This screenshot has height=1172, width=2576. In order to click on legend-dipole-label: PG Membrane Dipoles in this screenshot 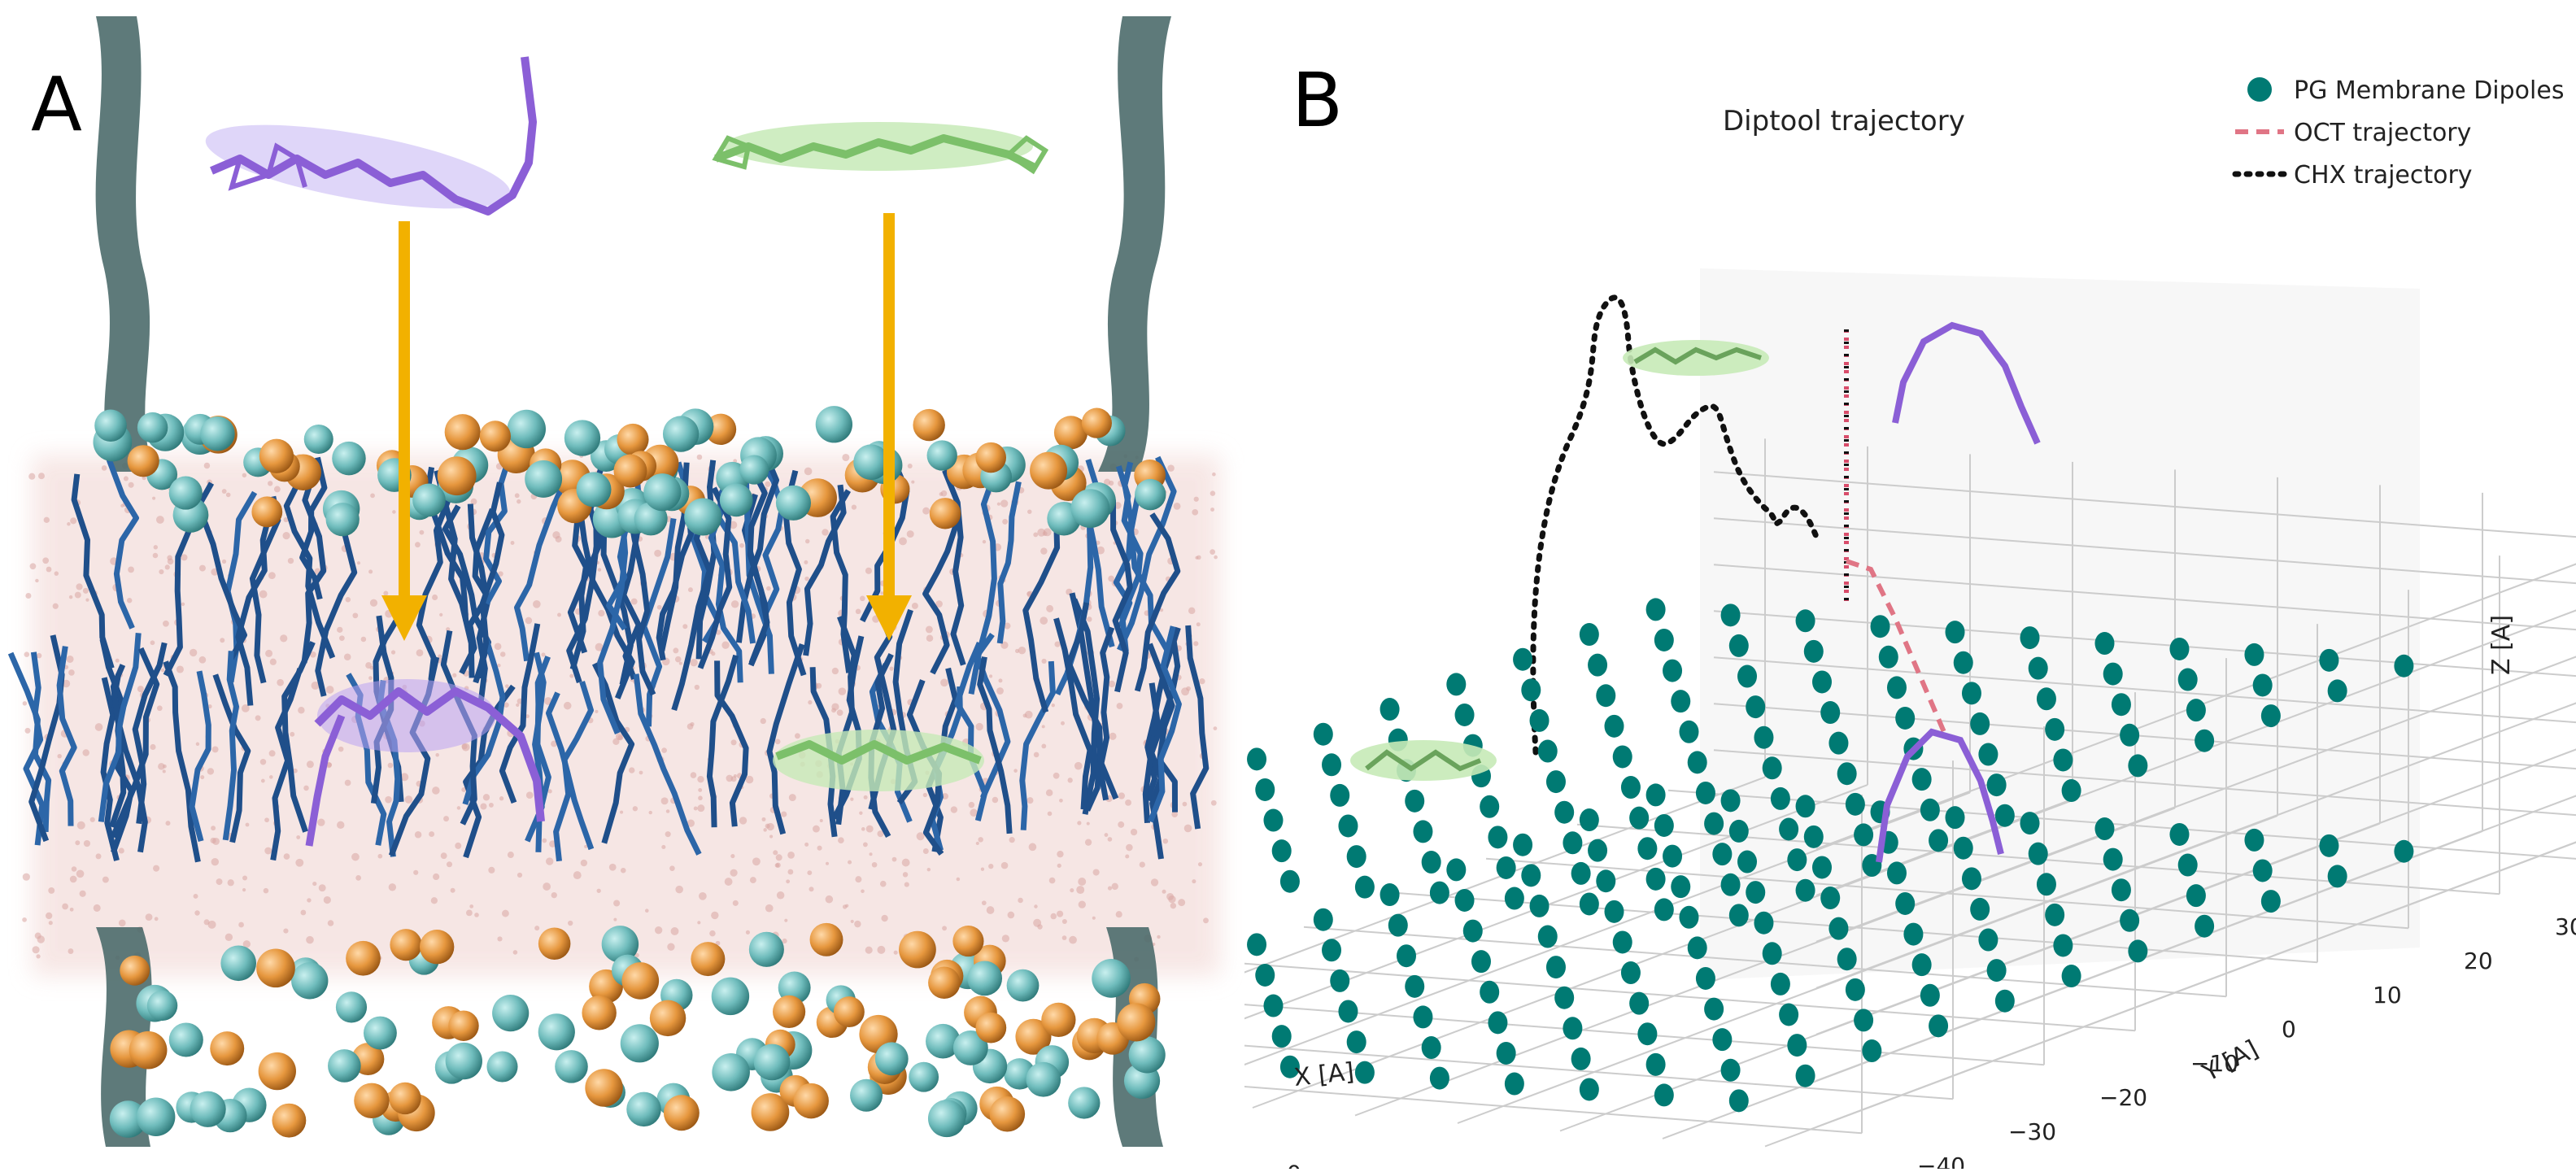, I will do `click(2429, 90)`.